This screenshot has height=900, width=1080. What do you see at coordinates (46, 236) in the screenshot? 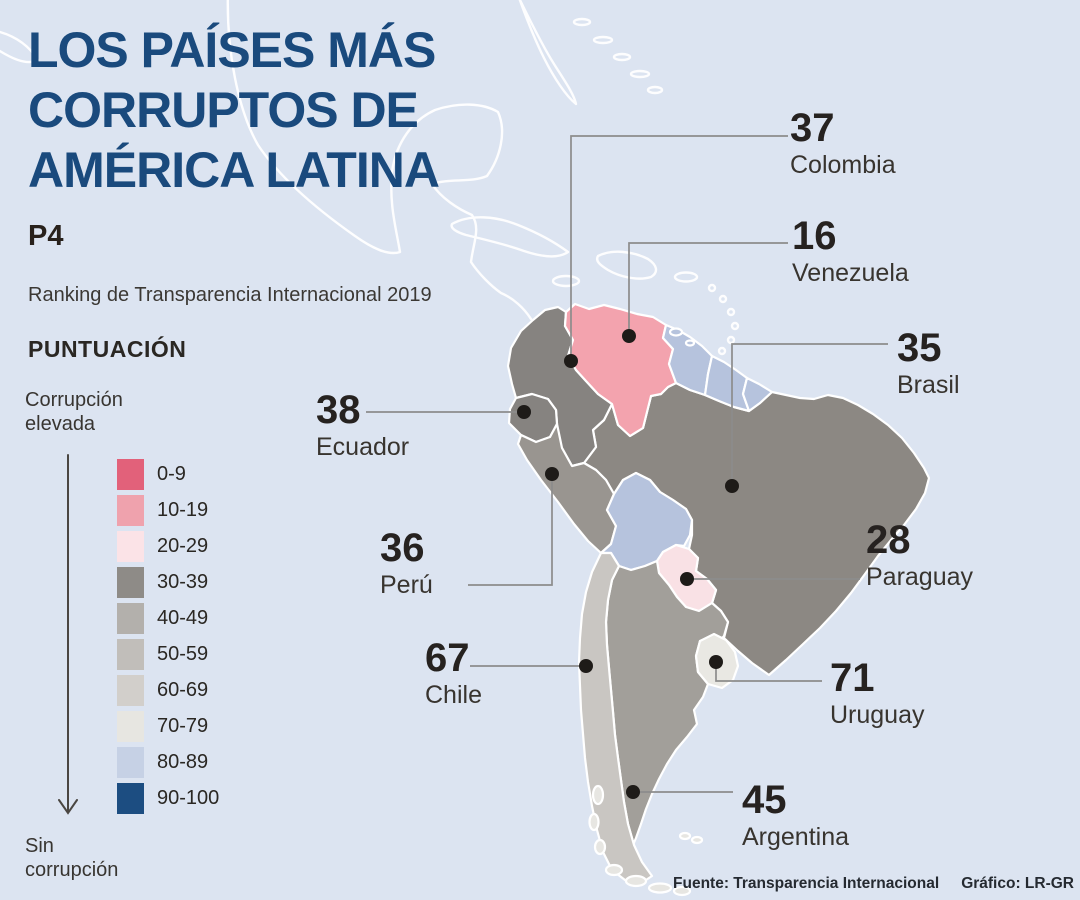
I see `page-ref: P4` at bounding box center [46, 236].